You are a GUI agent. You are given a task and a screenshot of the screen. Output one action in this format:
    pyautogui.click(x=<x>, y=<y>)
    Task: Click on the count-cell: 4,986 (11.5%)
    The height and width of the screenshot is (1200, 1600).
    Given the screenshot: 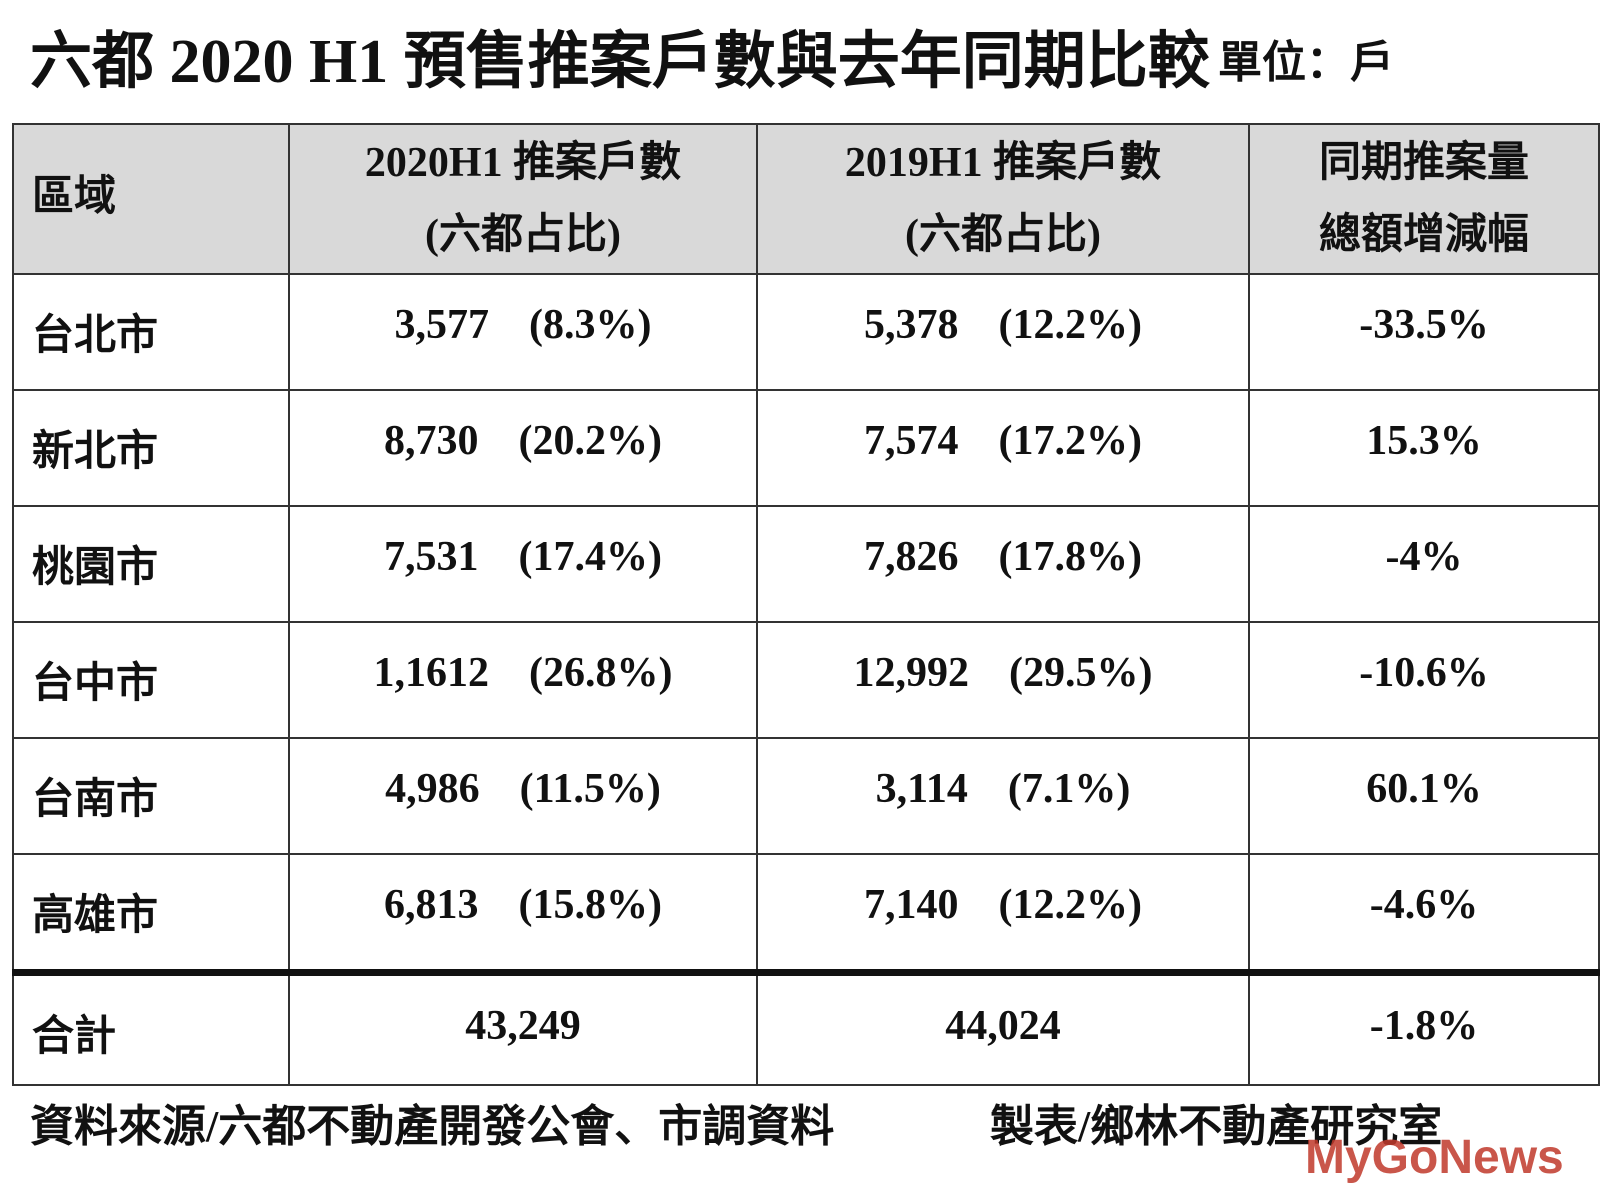 What is the action you would take?
    pyautogui.click(x=523, y=796)
    